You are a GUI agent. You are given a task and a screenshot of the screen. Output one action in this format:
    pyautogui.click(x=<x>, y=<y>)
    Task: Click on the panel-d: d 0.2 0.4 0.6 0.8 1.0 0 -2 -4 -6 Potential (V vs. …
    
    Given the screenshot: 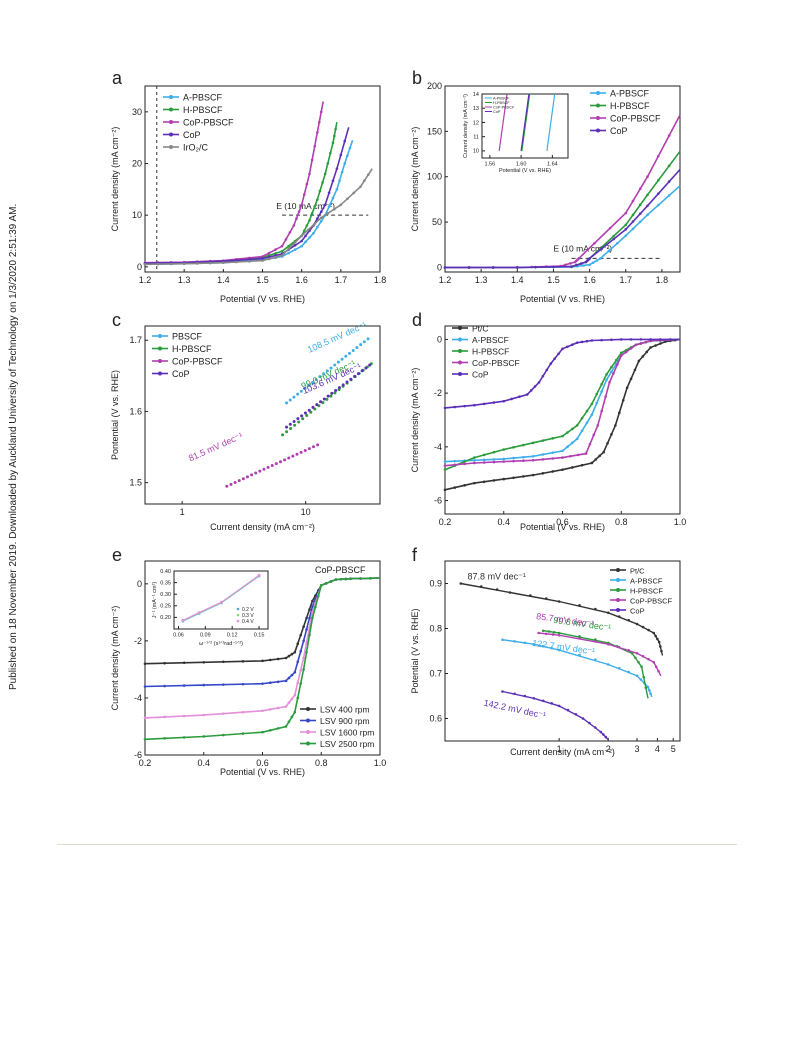 What is the action you would take?
    pyautogui.click(x=550, y=423)
    